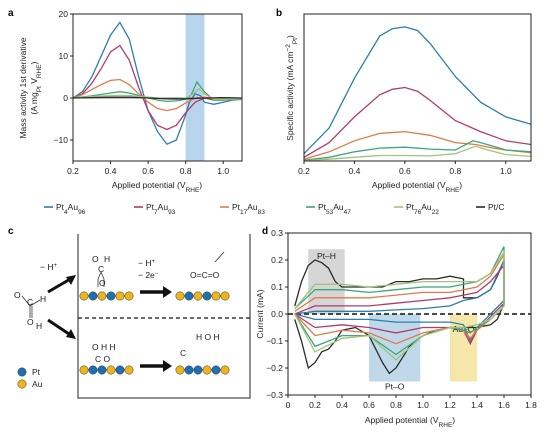  Describe the element at coordinates (334, 209) in the screenshot. I see `legend-label-Pt53Au47: Pt53Au47` at that location.